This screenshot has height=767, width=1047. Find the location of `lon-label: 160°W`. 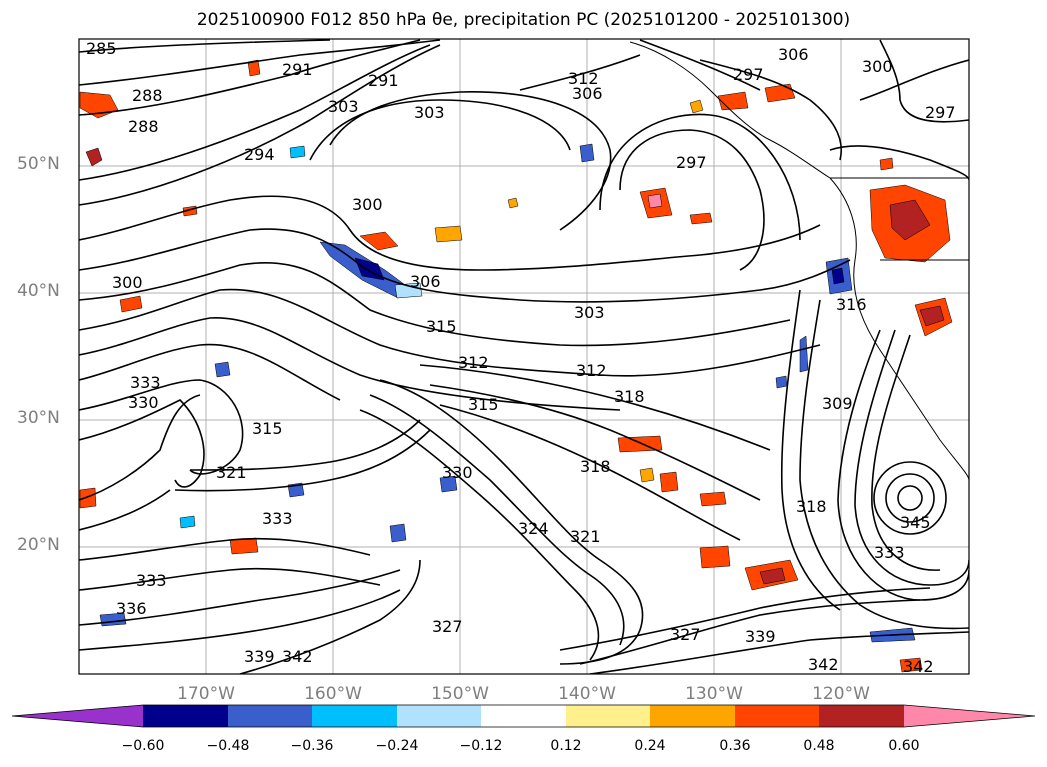

lon-label: 160°W is located at coordinates (333, 694).